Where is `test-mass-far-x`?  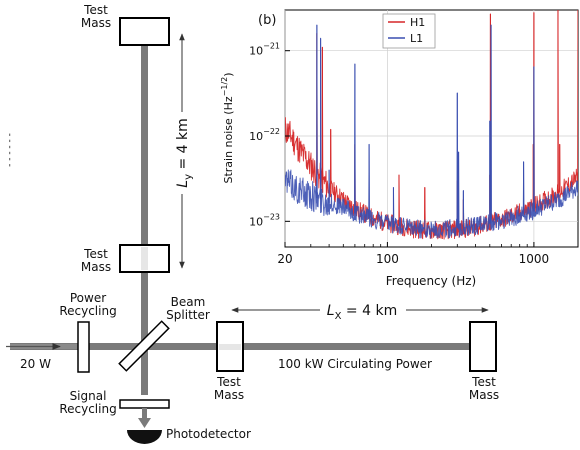
test-mass-far-x is located at coordinates (483, 346).